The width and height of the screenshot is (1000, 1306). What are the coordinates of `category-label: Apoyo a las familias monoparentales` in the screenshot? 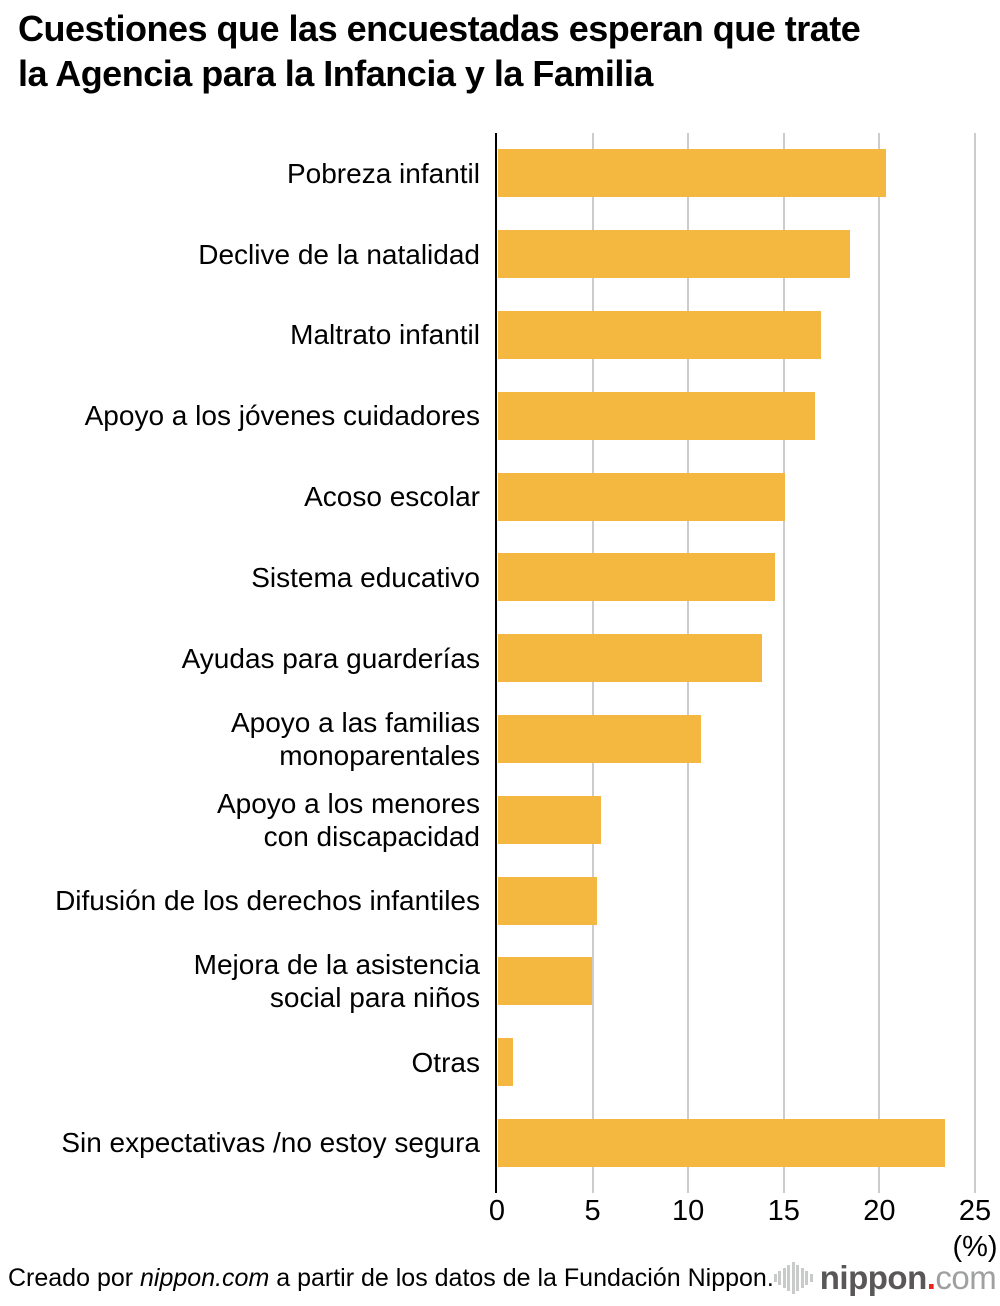 It's located at (355, 738).